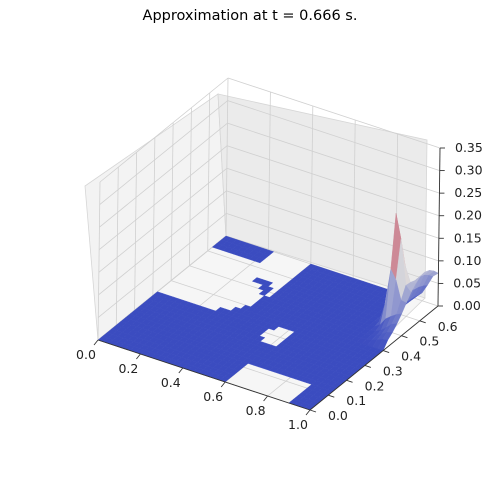 This screenshot has width=500, height=504. Describe the element at coordinates (429, 341) in the screenshot. I see `y-tick-label: 0.5` at that location.